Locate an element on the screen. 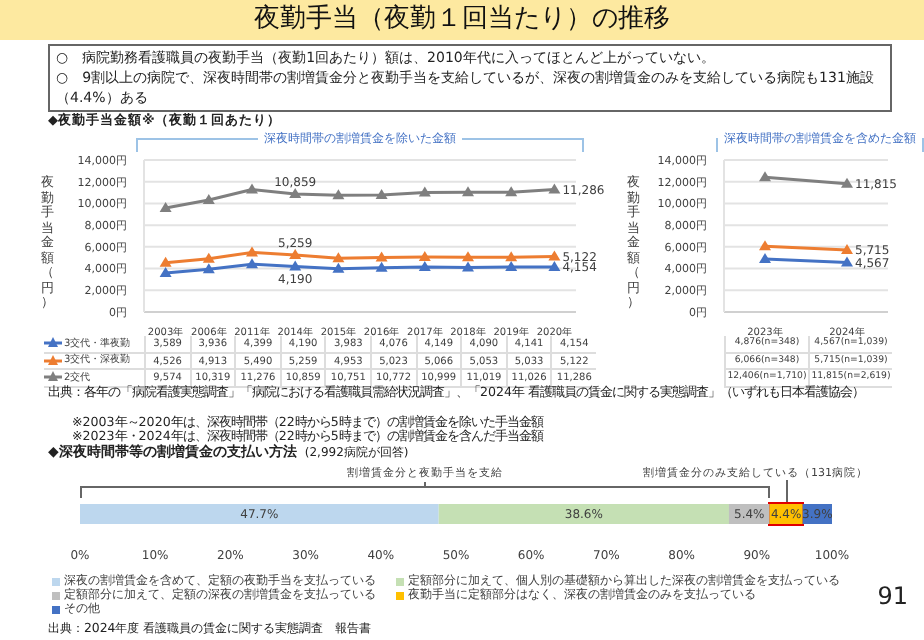 Image resolution: width=924 pixels, height=640 pixels. text: 91 is located at coordinates (892, 596).